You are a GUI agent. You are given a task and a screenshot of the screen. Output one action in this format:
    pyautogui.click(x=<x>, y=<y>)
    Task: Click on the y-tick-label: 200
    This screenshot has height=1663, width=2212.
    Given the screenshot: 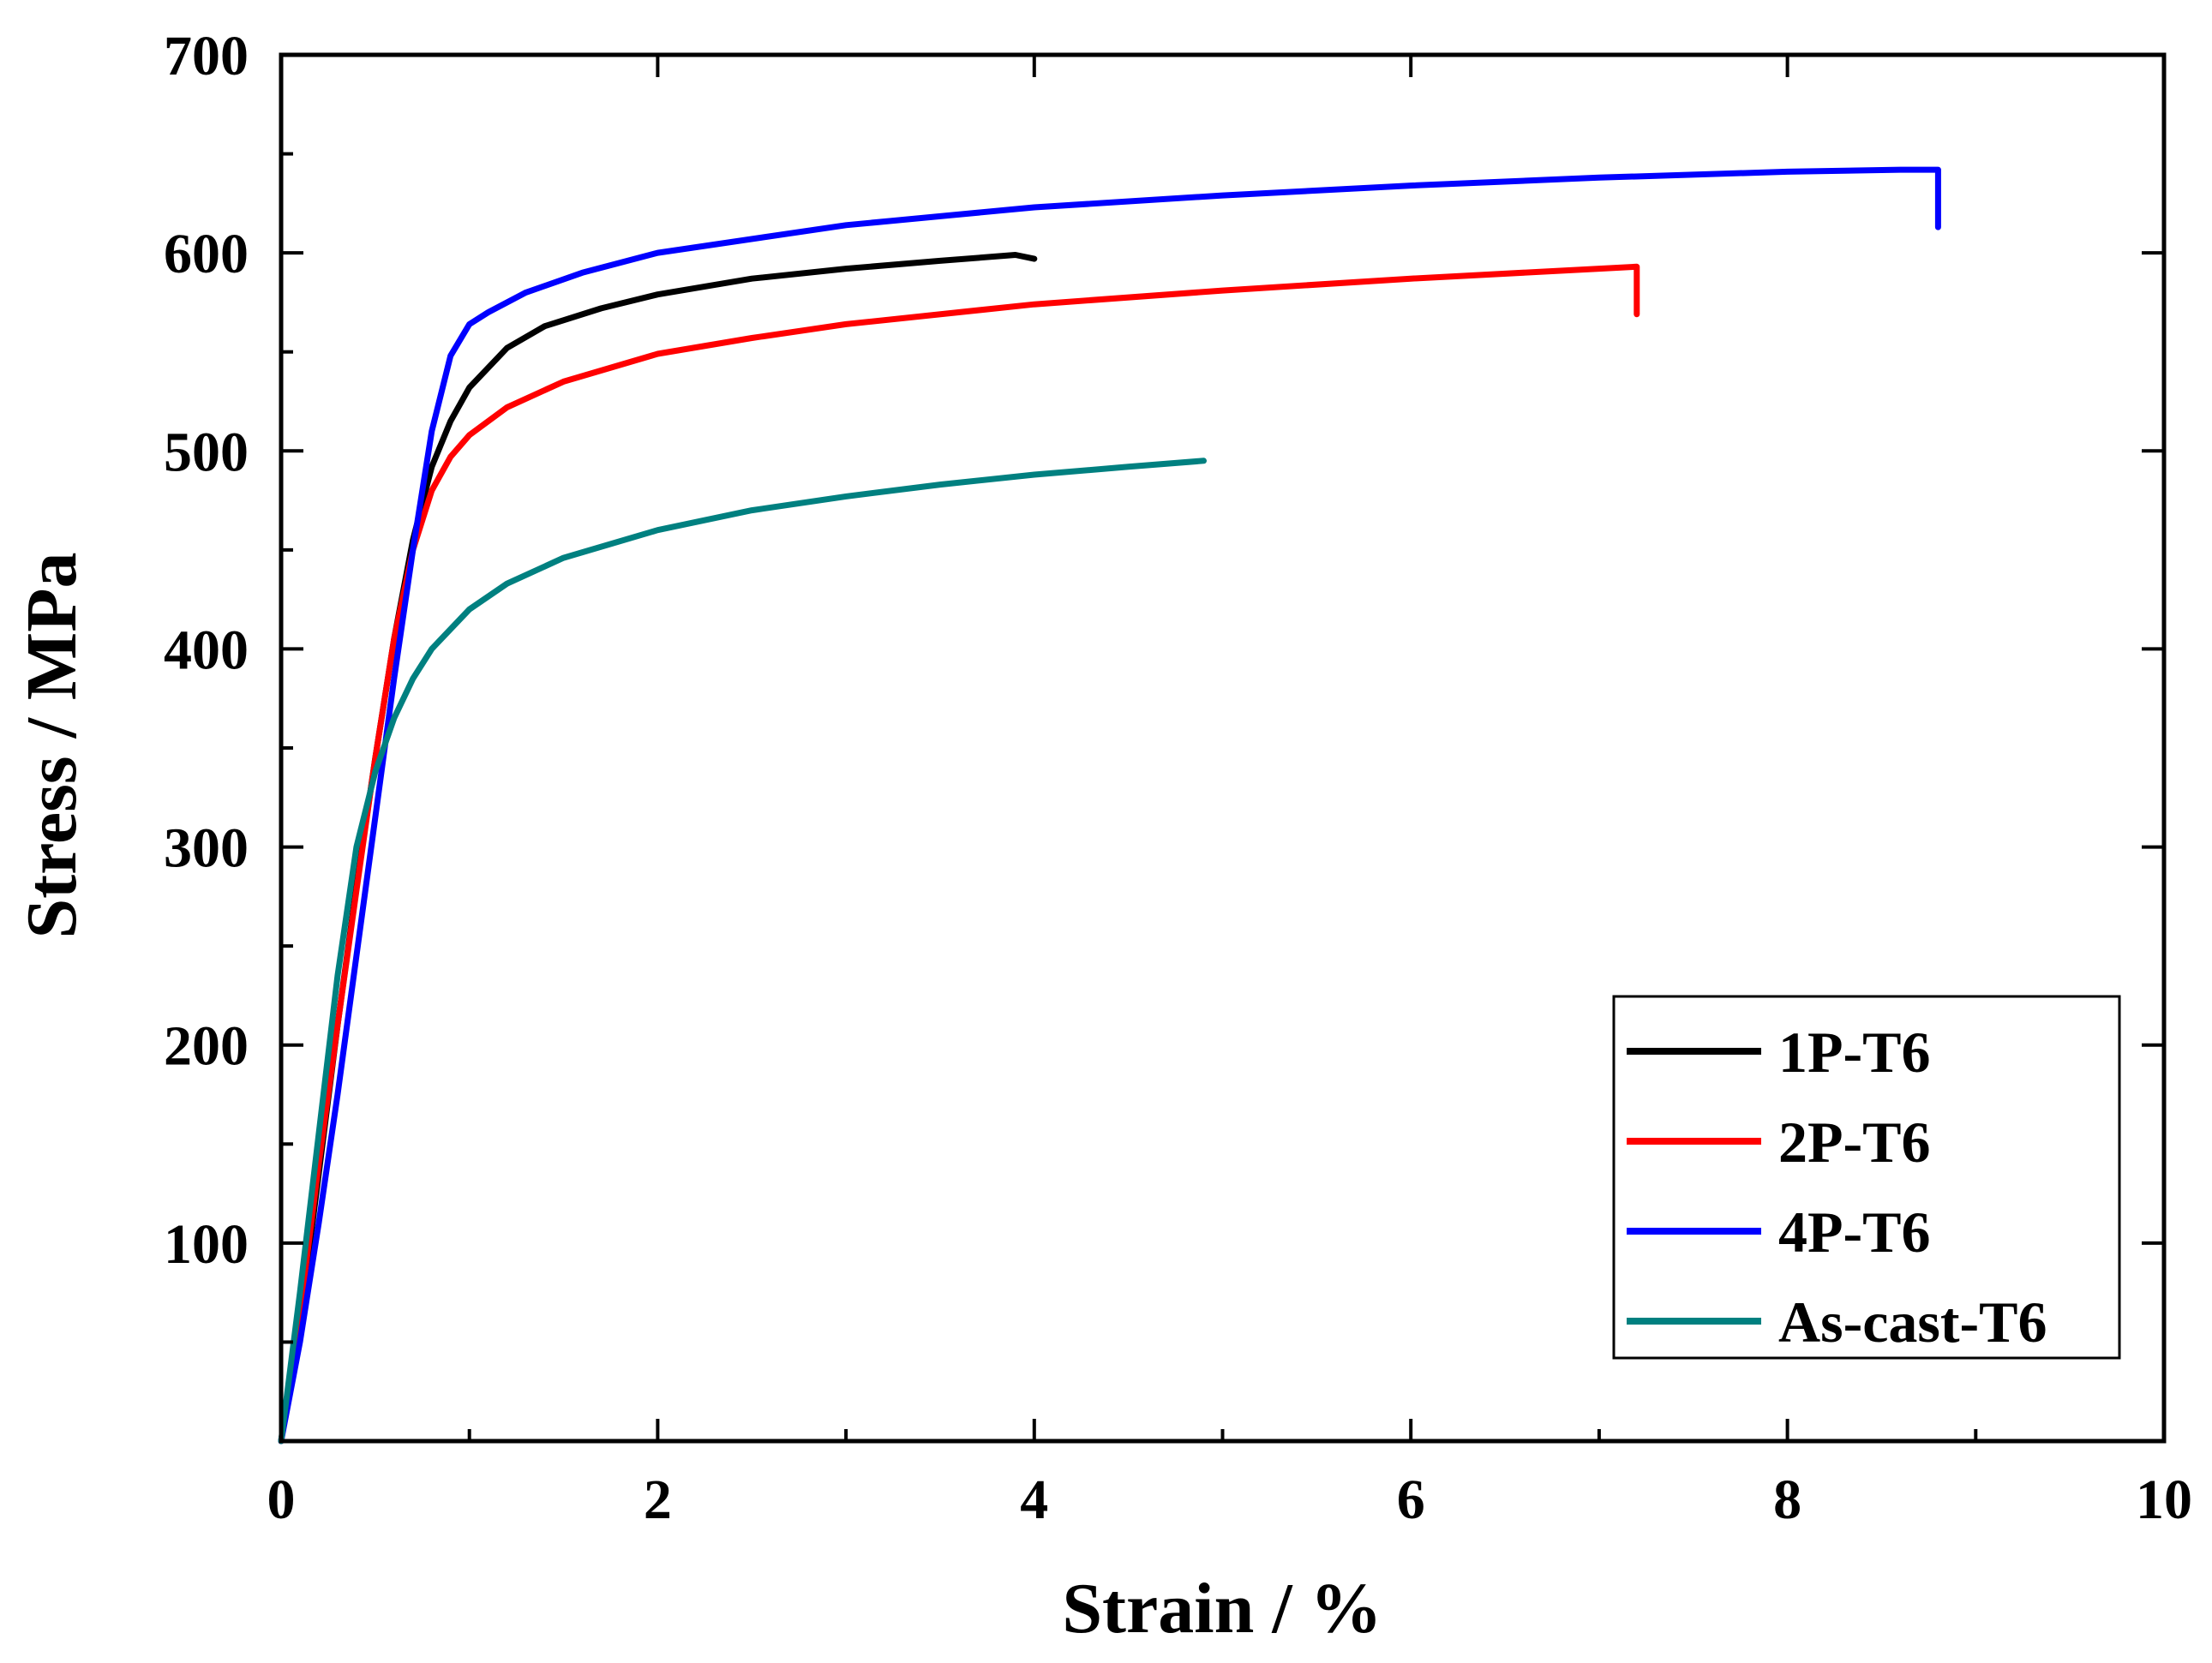 What is the action you would take?
    pyautogui.click(x=207, y=1046)
    